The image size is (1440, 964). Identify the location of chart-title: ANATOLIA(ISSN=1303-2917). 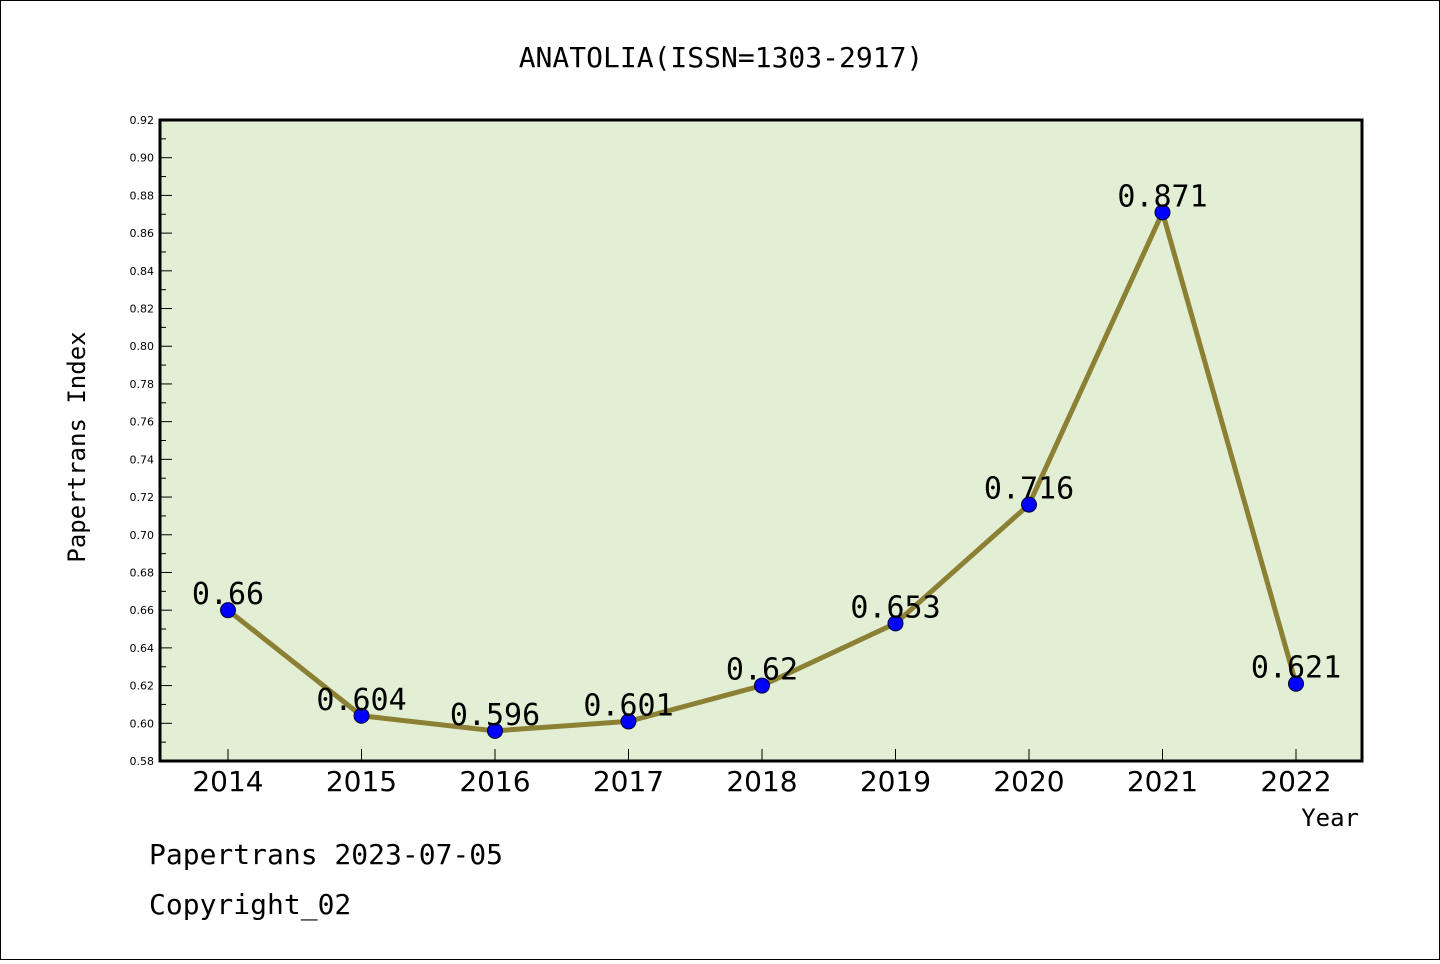
(721, 57).